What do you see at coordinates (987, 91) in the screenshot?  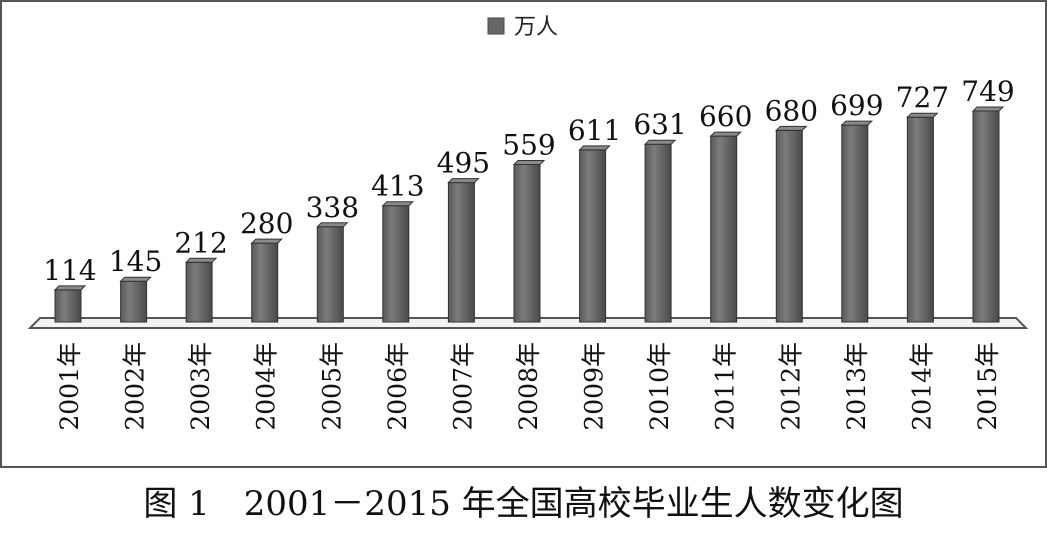 I see `bar-value-label: 749` at bounding box center [987, 91].